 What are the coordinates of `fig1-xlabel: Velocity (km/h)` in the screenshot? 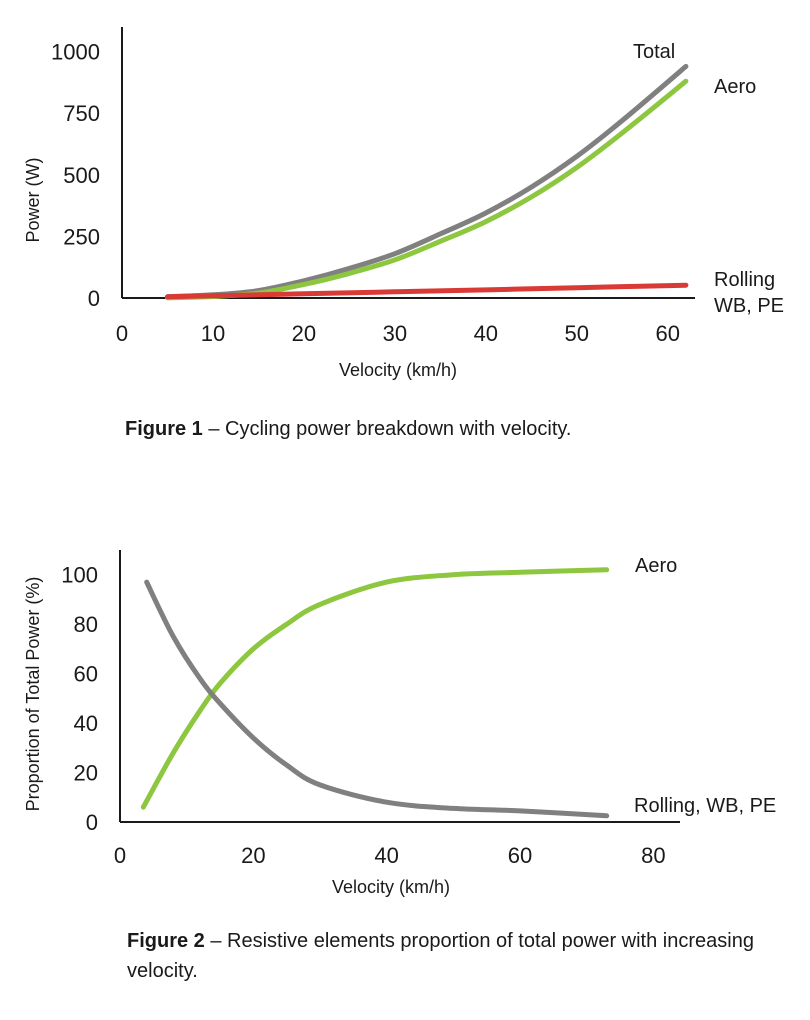 It's located at (398, 370).